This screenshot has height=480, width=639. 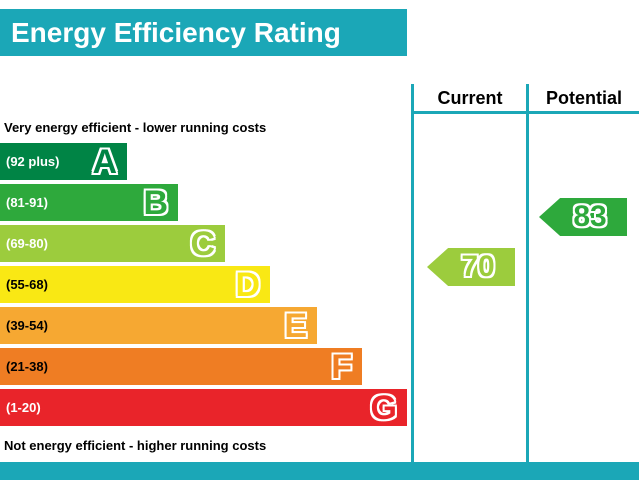 What do you see at coordinates (27, 202) in the screenshot?
I see `band-range-label: (81-91)` at bounding box center [27, 202].